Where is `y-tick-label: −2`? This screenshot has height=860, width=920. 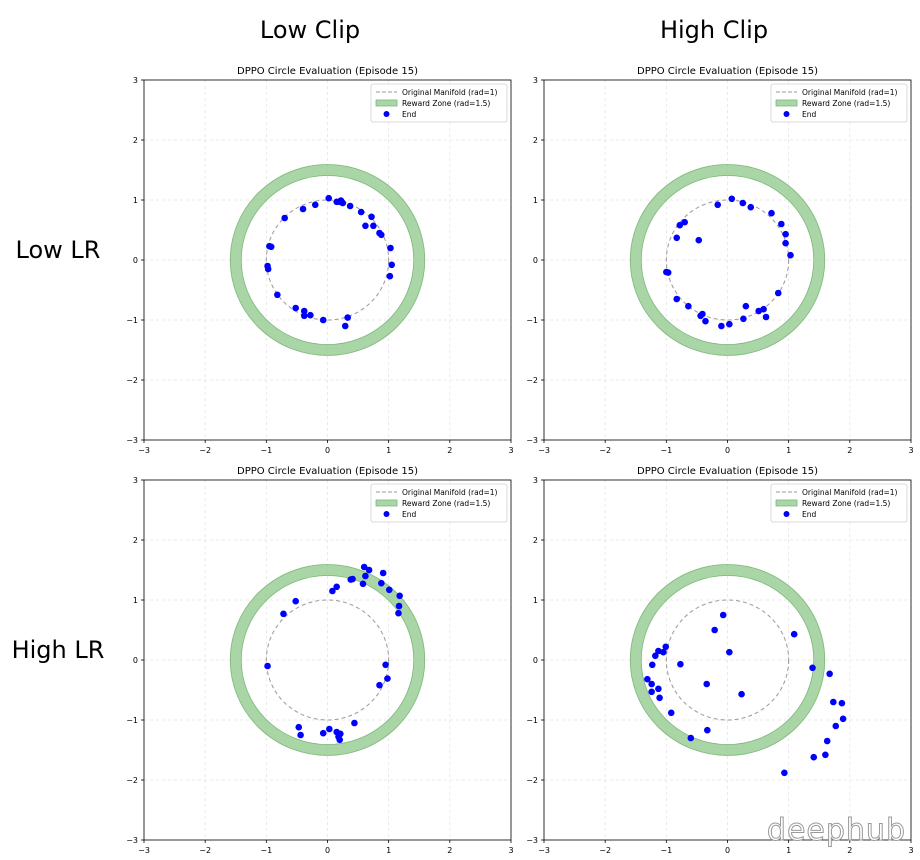
y-tick-label: −2 is located at coordinates (132, 380).